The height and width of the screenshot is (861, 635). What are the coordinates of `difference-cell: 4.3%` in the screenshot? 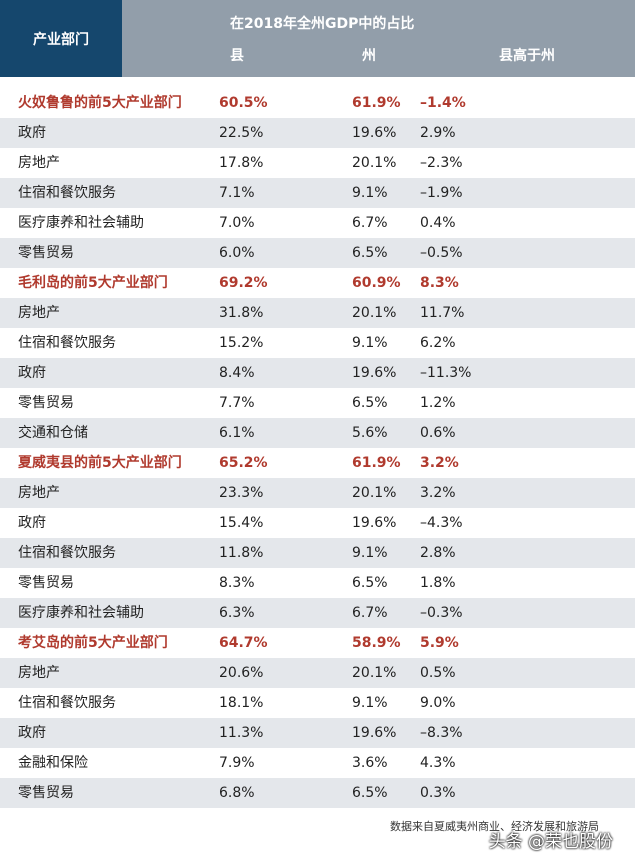 It's located at (438, 763).